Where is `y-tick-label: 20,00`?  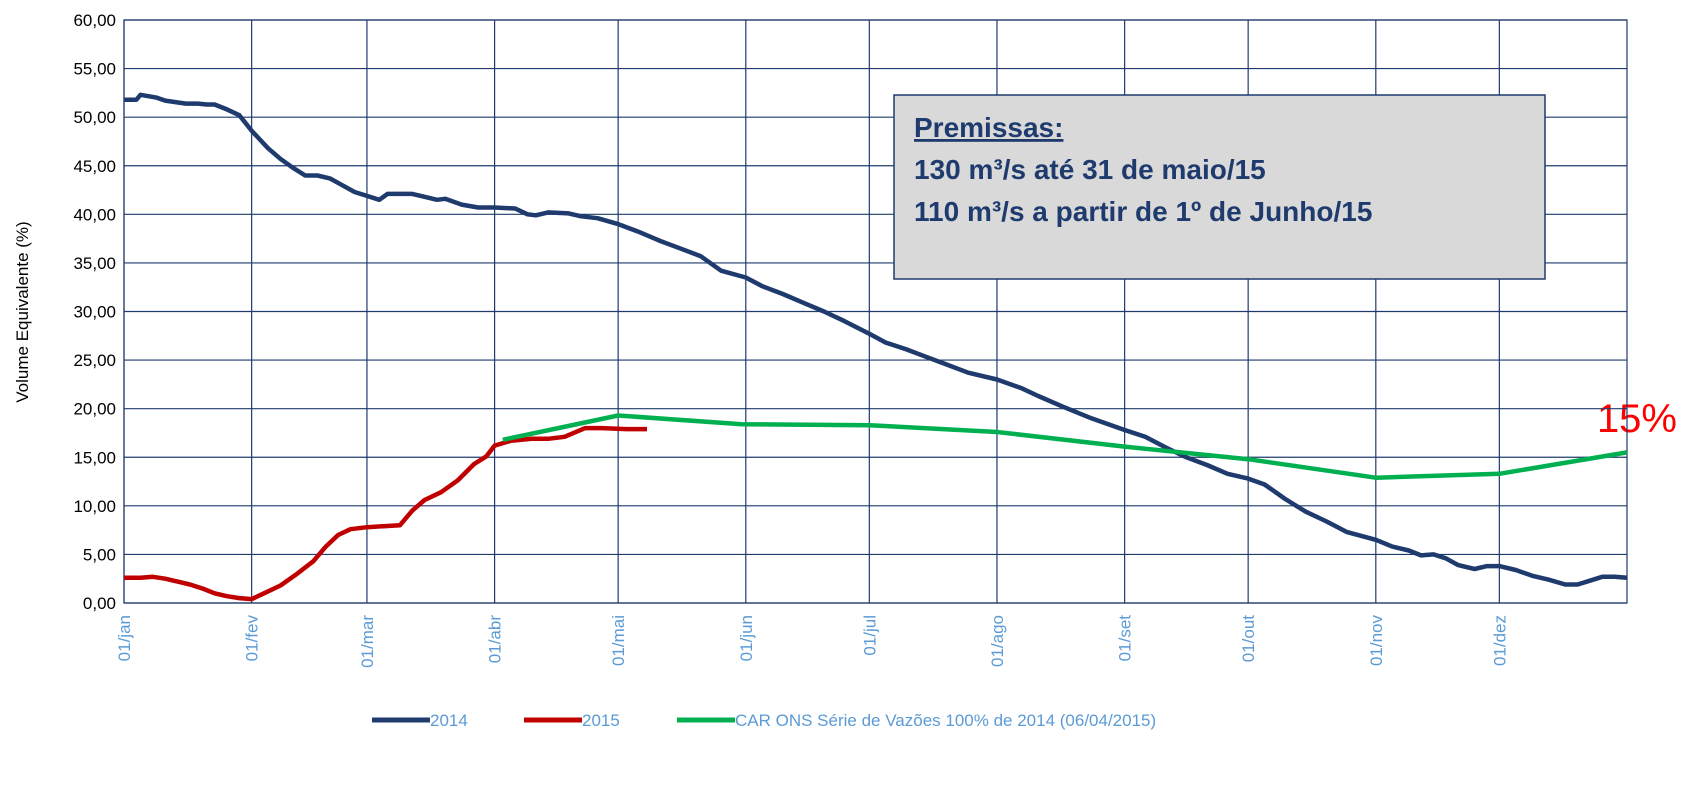
y-tick-label: 20,00 is located at coordinates (94, 409).